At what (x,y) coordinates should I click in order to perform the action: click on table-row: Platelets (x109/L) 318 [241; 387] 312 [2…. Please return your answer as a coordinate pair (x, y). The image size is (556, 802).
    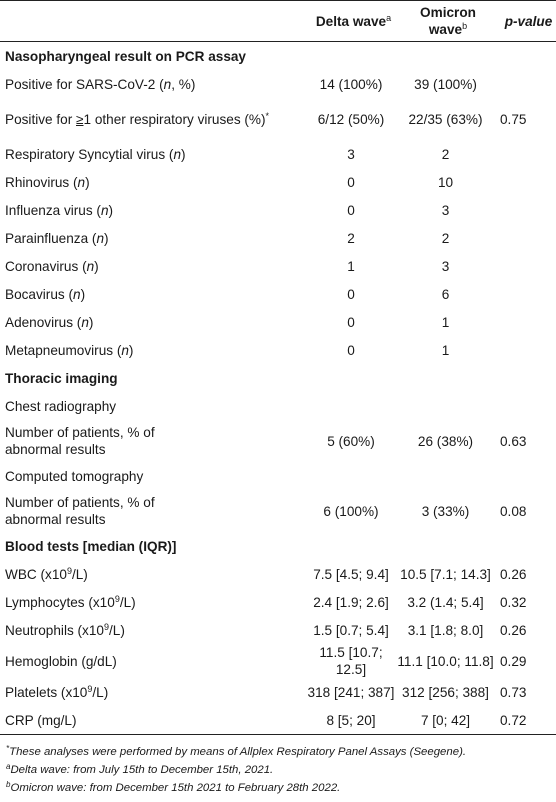
    Looking at the image, I should click on (278, 692).